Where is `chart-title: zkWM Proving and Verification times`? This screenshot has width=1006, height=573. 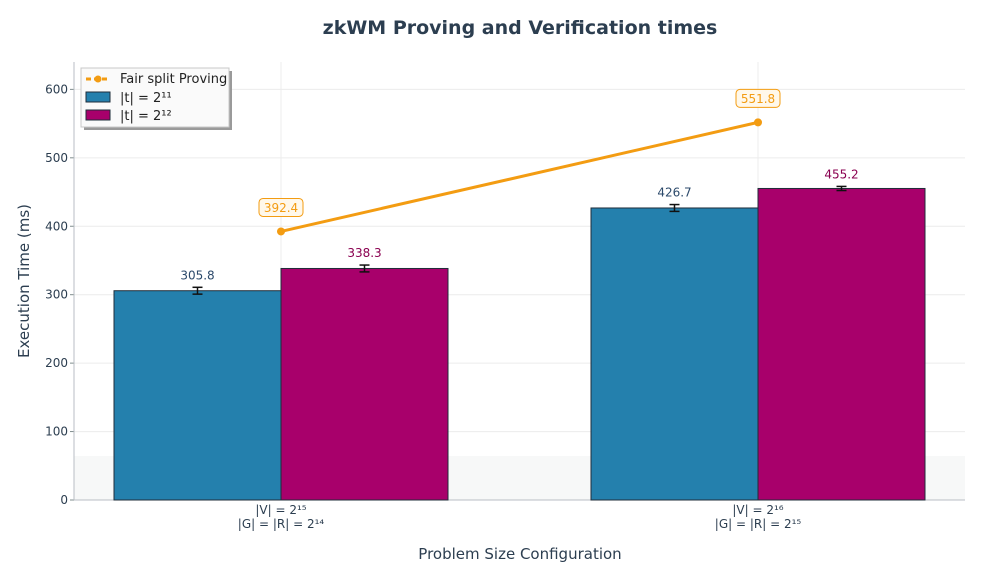 chart-title: zkWM Proving and Verification times is located at coordinates (520, 28).